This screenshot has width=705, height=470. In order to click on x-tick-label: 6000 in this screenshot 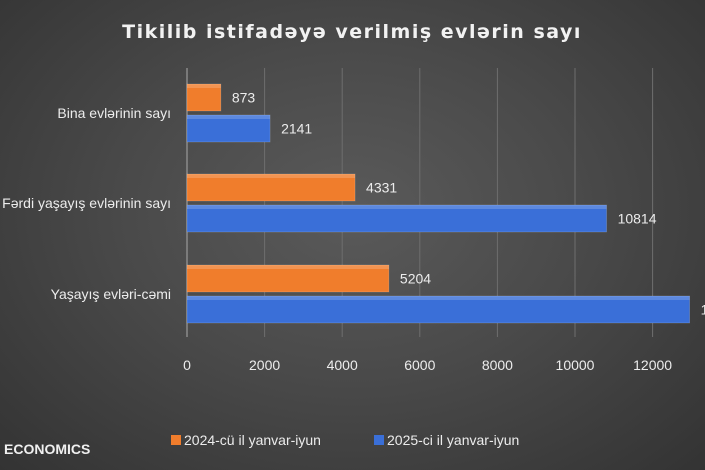, I will do `click(419, 365)`.